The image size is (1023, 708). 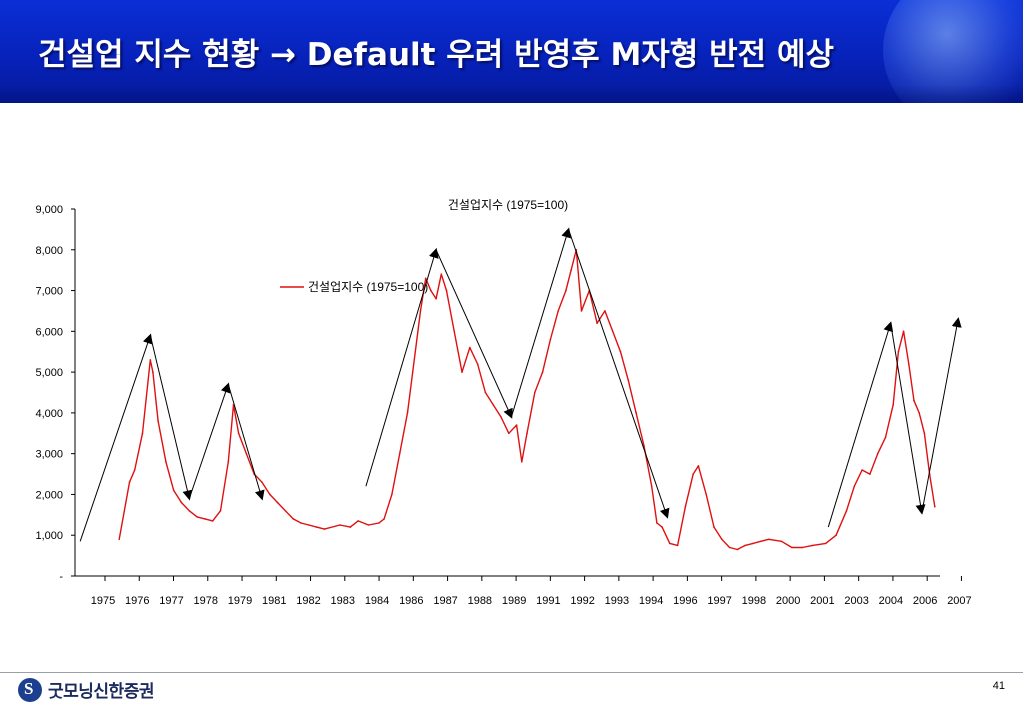 I want to click on page-number: 41, so click(x=998, y=686).